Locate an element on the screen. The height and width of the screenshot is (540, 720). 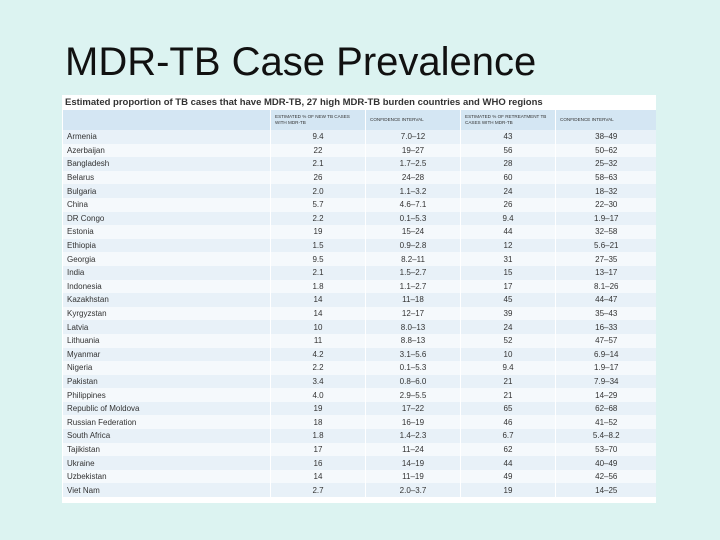
country-cell: India is located at coordinates (166, 272).